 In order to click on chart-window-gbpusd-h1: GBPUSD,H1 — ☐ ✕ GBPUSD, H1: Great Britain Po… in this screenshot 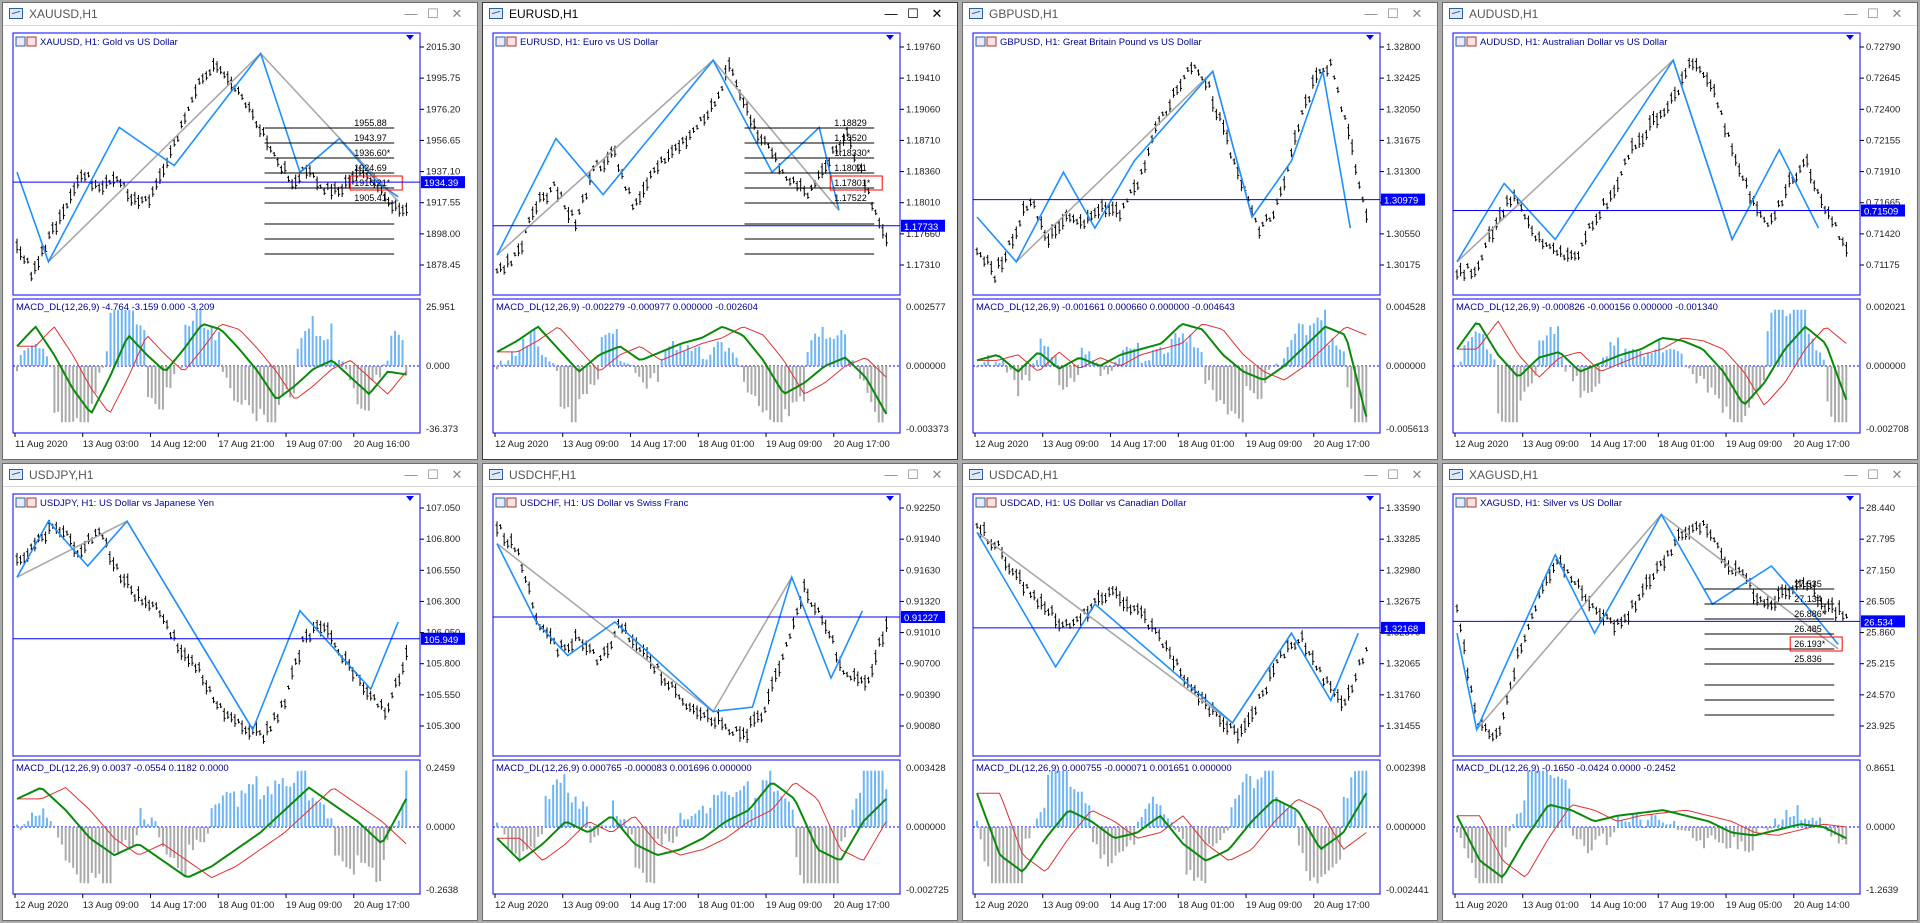, I will do `click(1200, 231)`.